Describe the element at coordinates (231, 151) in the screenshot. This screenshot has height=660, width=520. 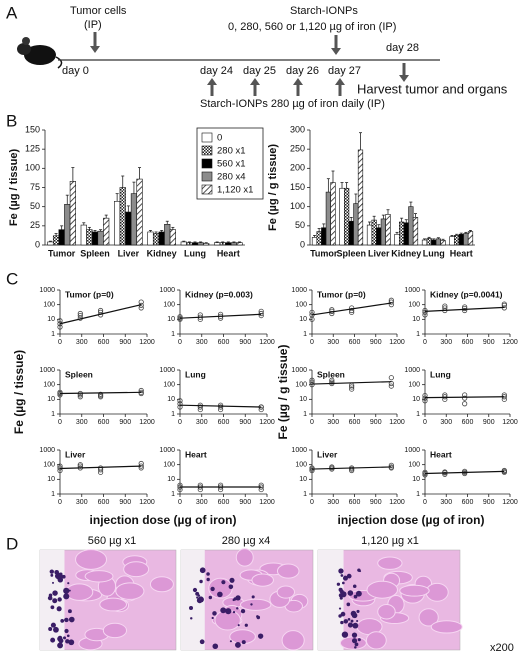
I see `legend-label: 280 x1` at that location.